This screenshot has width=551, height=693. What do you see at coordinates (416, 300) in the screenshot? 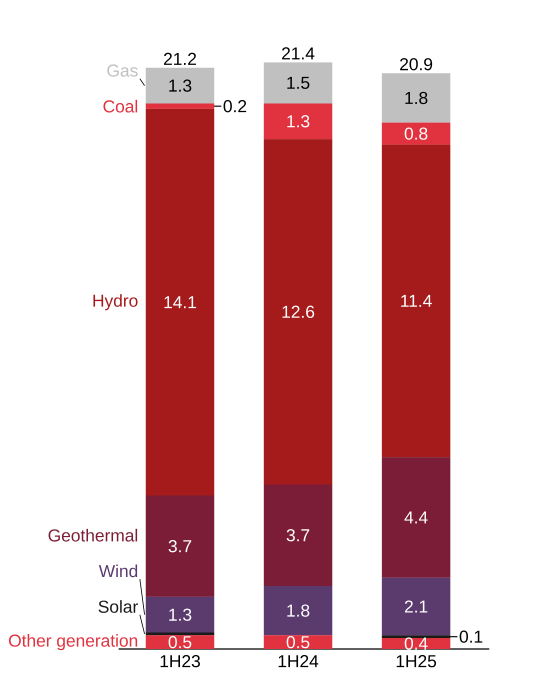
I see `data-label: 11.4` at bounding box center [416, 300].